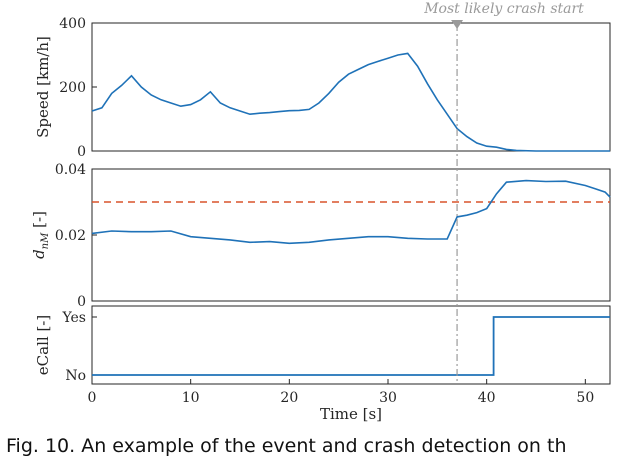  I want to click on ecall-axes-frame, so click(351, 345).